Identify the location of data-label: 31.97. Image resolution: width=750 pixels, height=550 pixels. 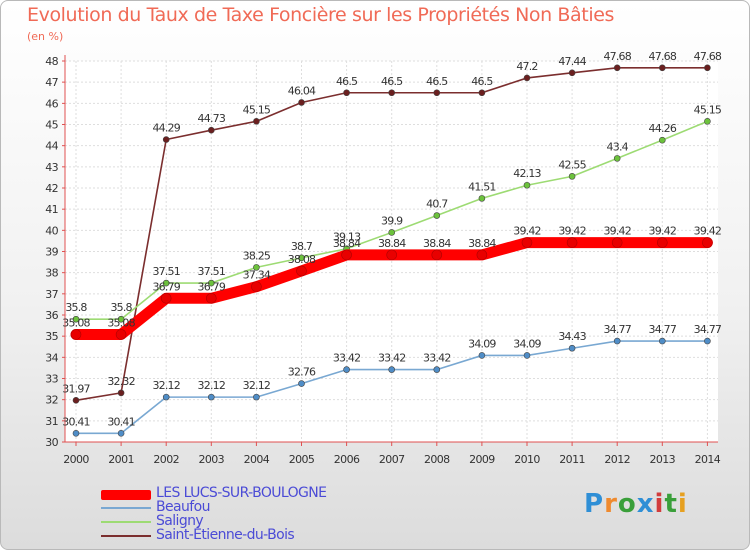
(76, 388).